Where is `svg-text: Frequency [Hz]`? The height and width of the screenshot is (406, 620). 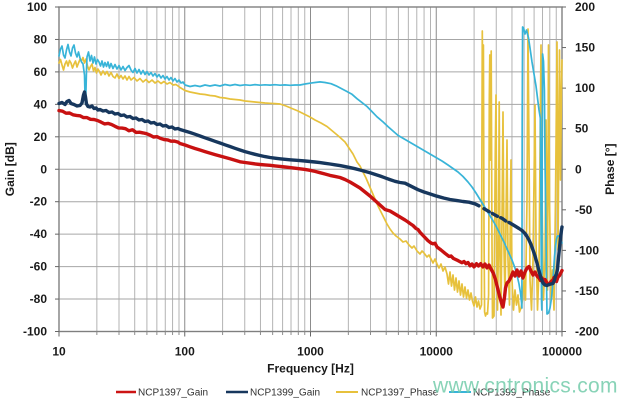 svg-text: Frequency [Hz] is located at coordinates (310, 369).